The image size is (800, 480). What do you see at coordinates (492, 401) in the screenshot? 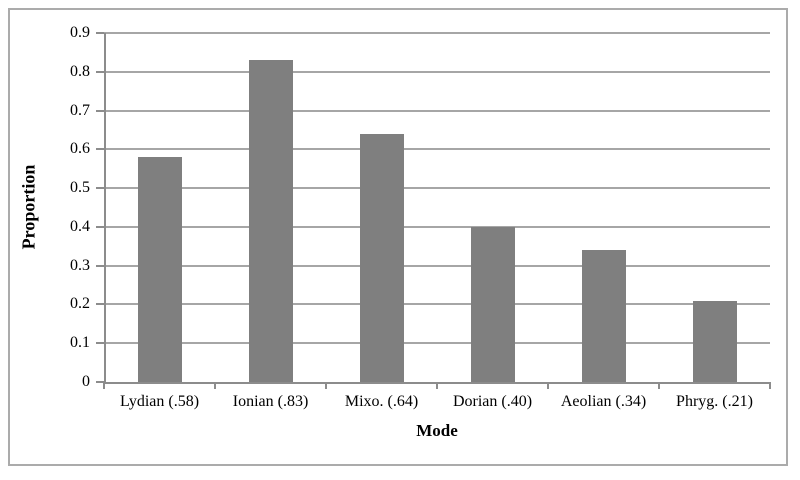
I see `x-category-label: Dorian (.40)` at bounding box center [492, 401].